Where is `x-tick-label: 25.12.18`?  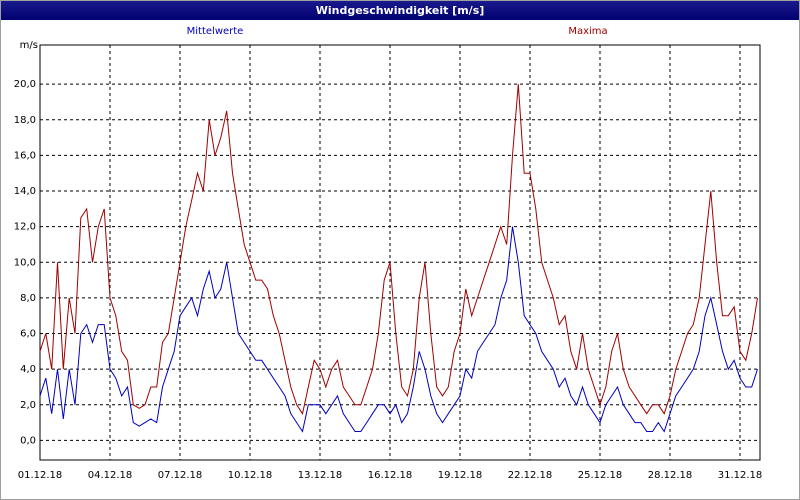 x-tick-label: 25.12.18 is located at coordinates (600, 475).